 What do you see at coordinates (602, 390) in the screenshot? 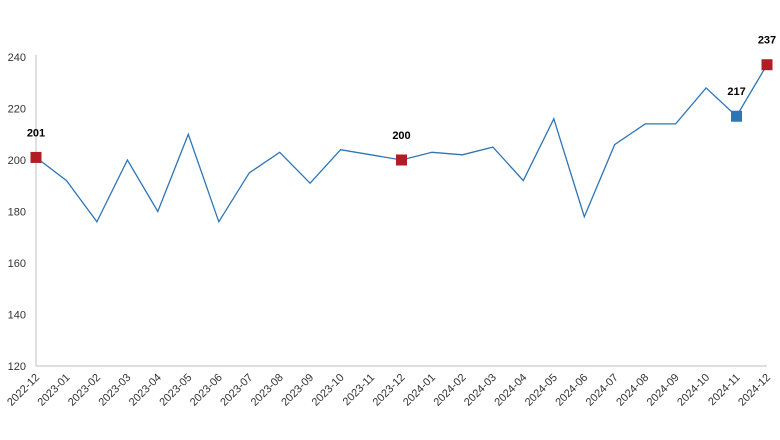
I see `x-tick-label: 2024-07` at bounding box center [602, 390].